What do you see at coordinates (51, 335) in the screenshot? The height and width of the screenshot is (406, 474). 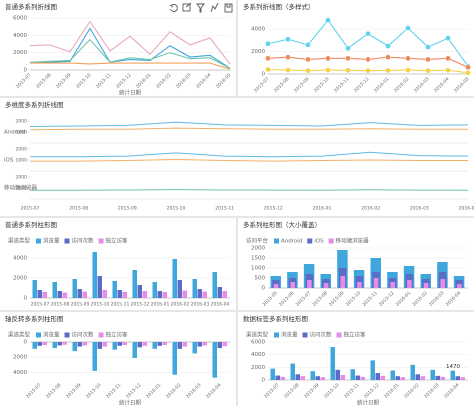 I see `legend-label: 浏览量` at bounding box center [51, 335].